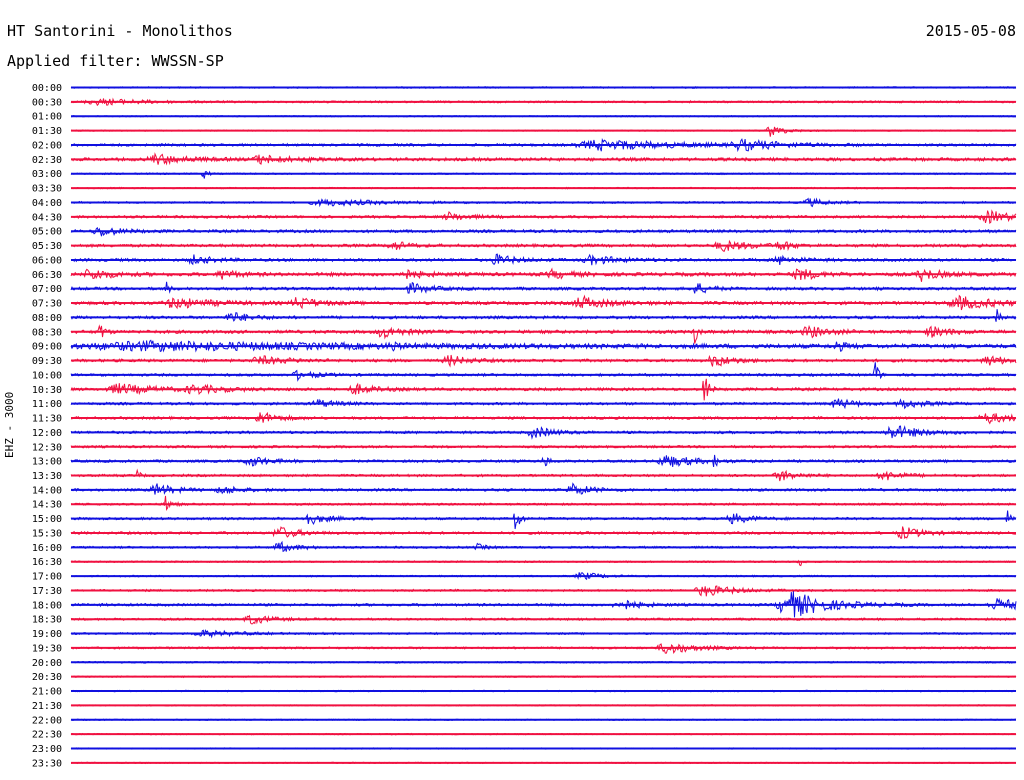 The image size is (1024, 780). Describe the element at coordinates (47, 548) in the screenshot. I see `row-time-label: 16:00` at that location.